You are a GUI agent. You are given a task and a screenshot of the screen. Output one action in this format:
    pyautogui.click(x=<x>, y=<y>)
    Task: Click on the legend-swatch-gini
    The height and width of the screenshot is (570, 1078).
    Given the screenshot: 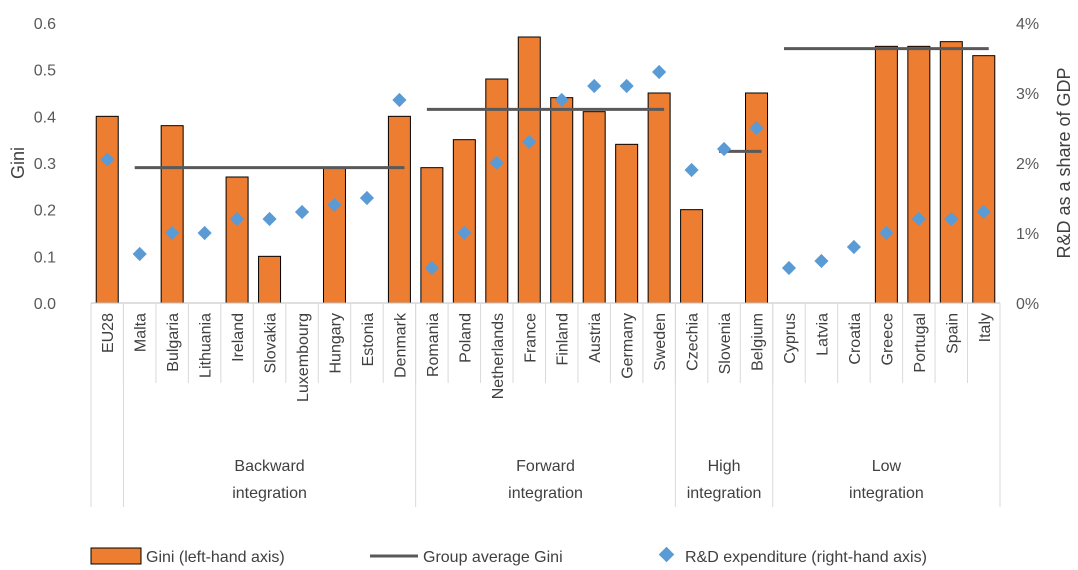 What is the action you would take?
    pyautogui.click(x=116, y=556)
    